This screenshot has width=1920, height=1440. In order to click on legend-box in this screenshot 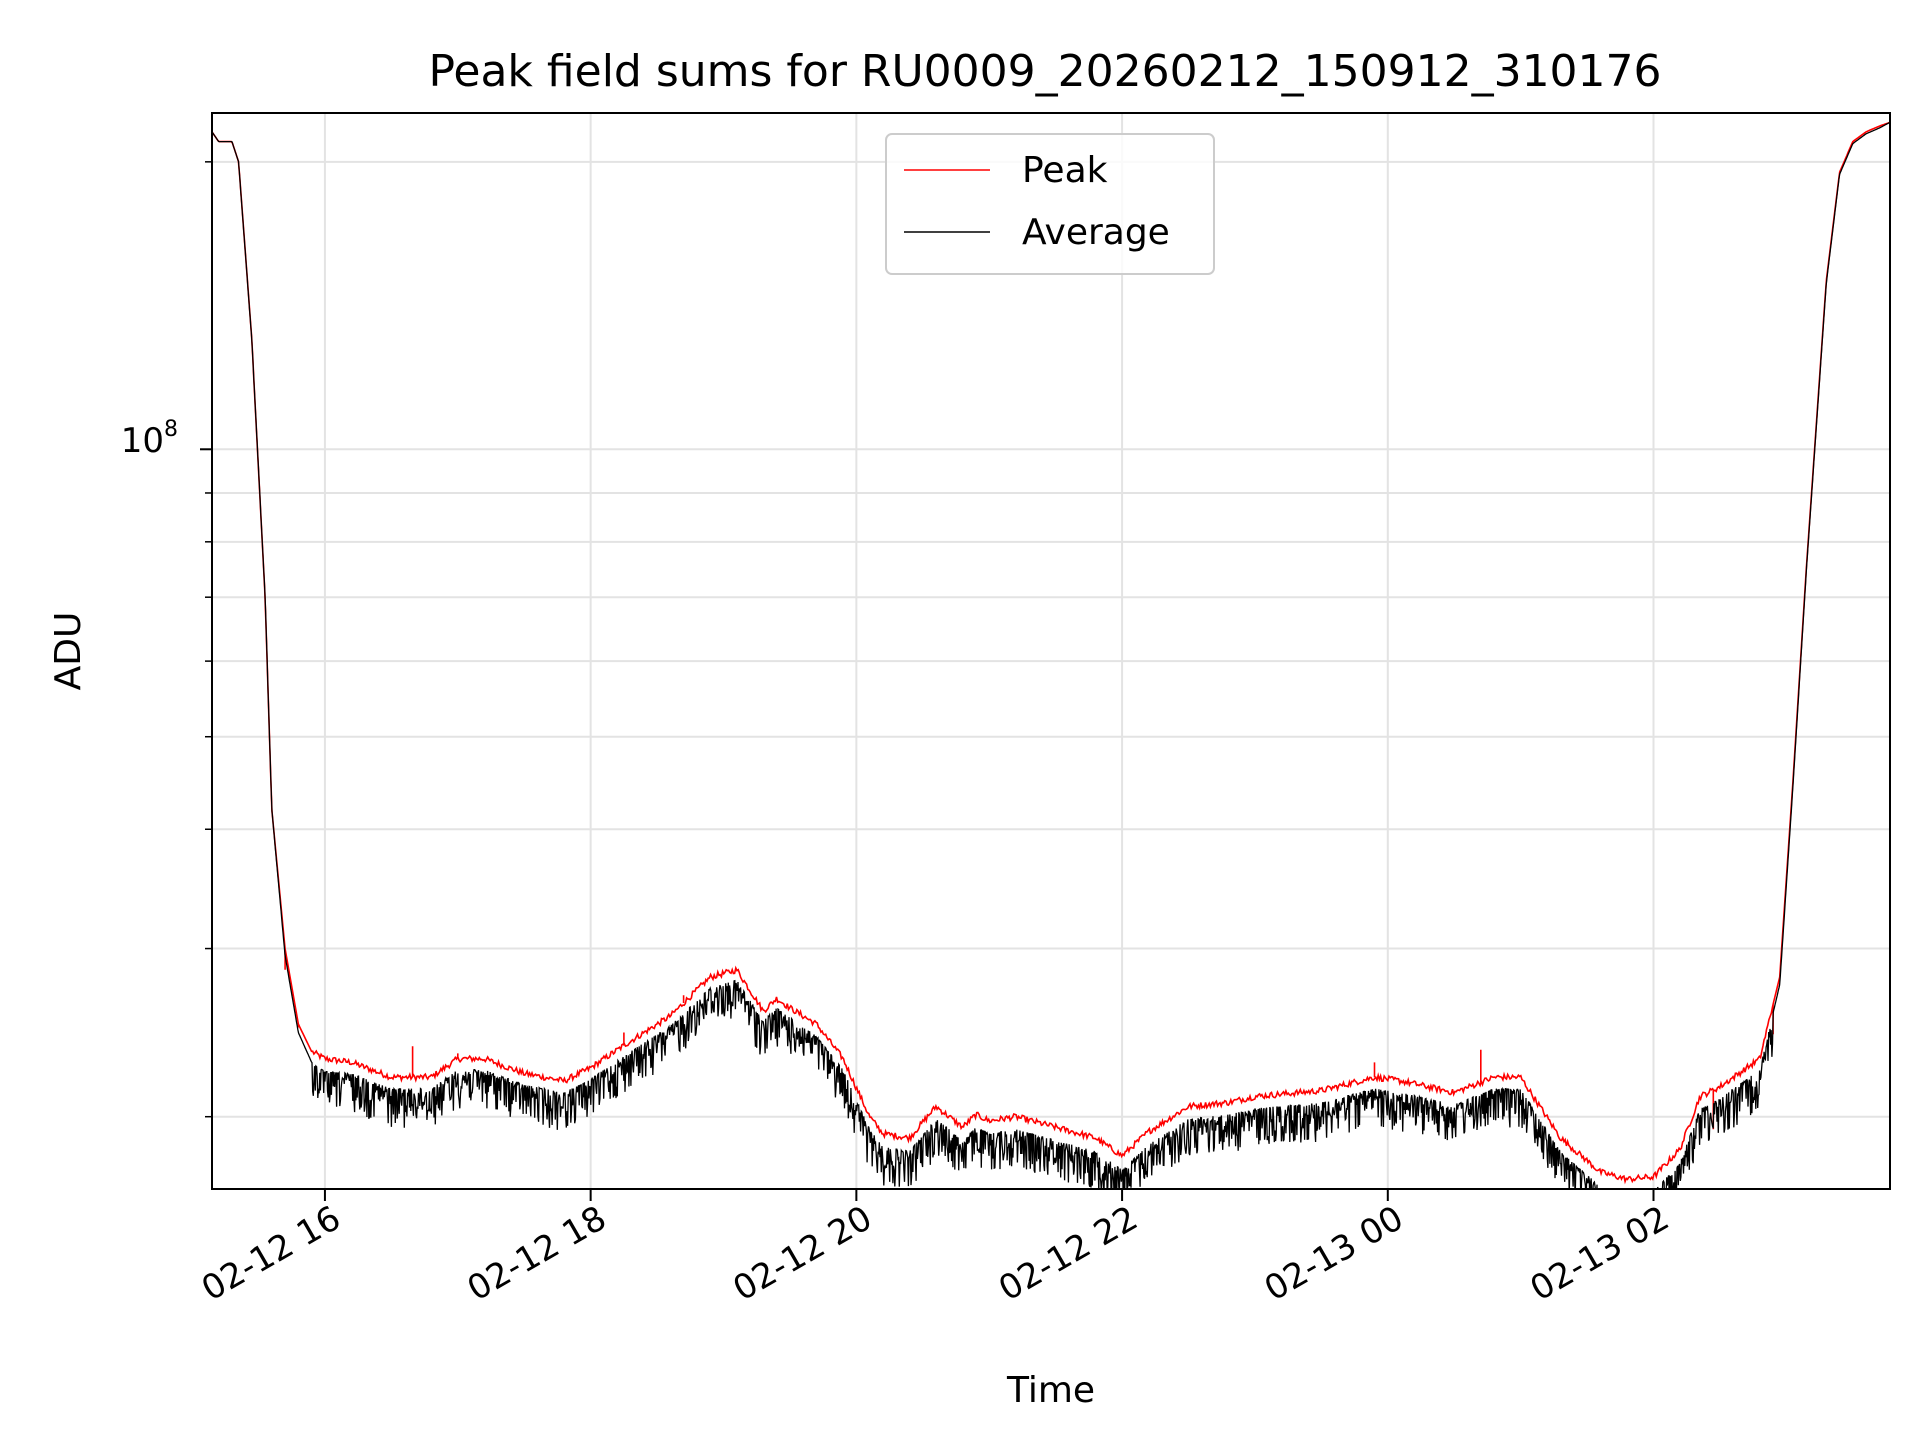, I will do `click(1050, 204)`.